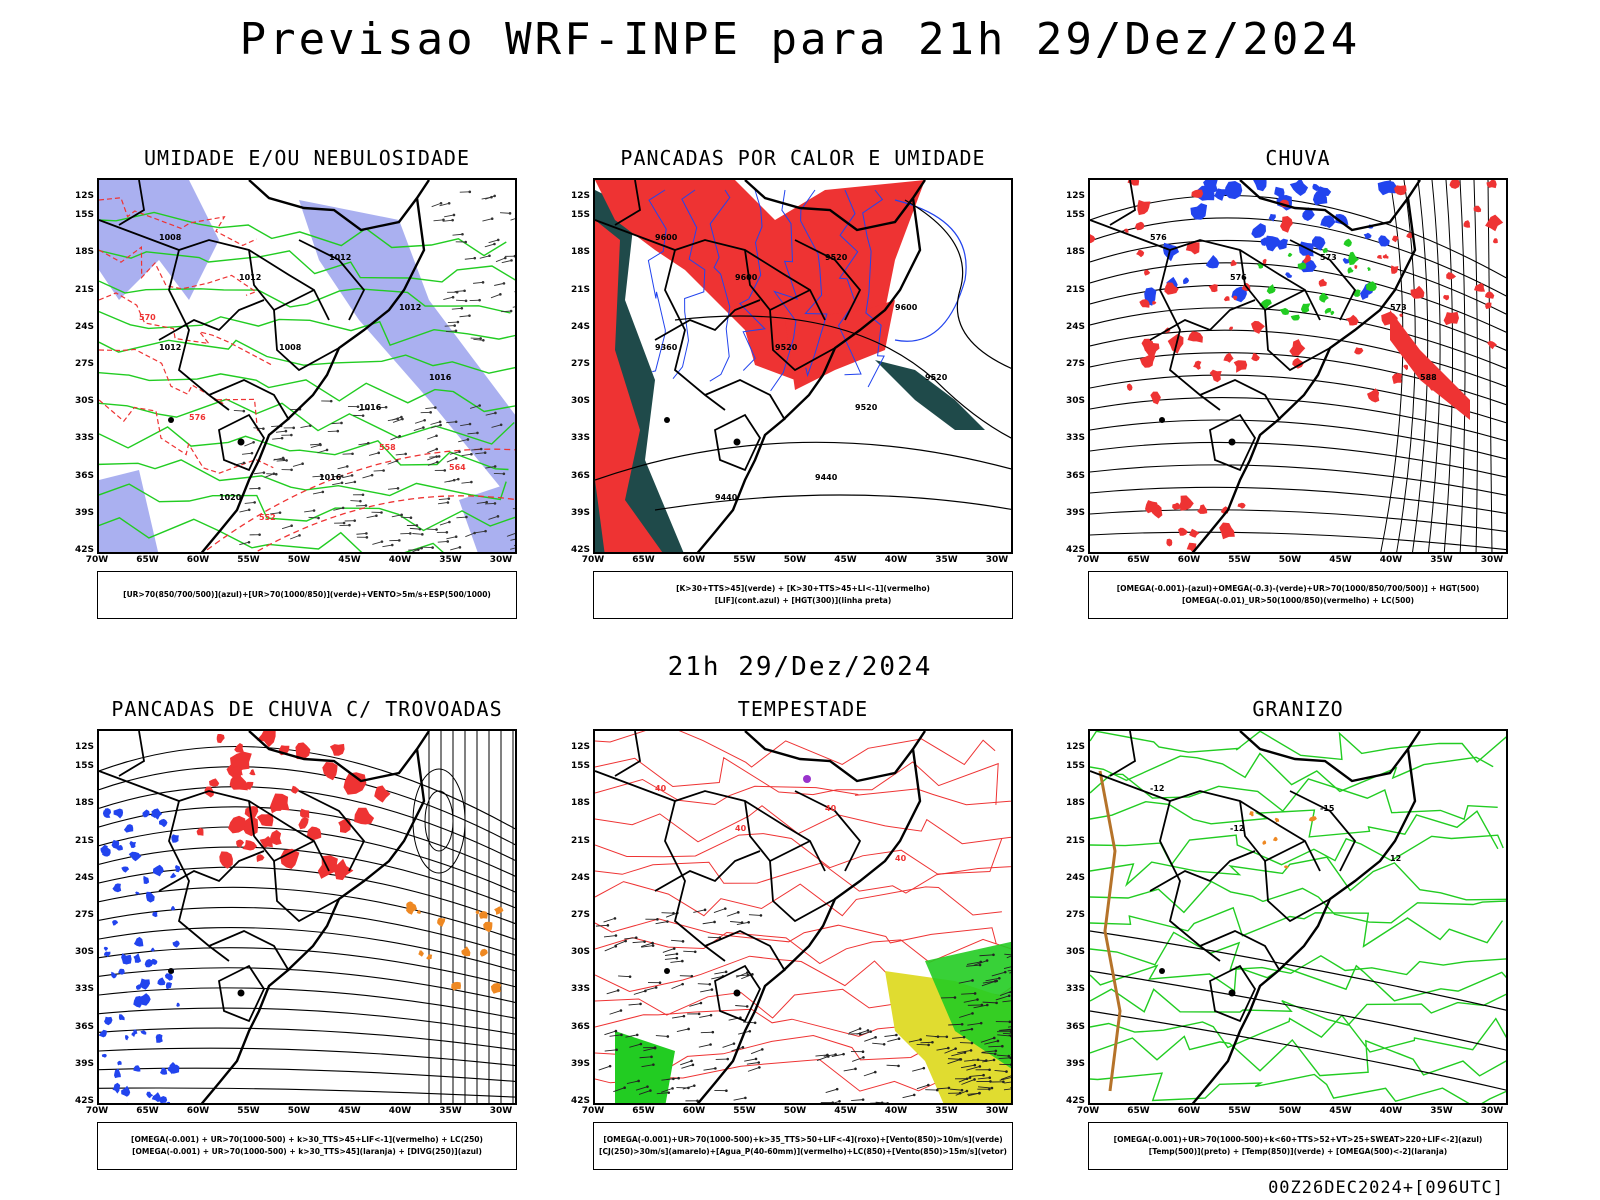  What do you see at coordinates (1298, 709) in the screenshot?
I see `panel-title-granizo: GRANIZO` at bounding box center [1298, 709].